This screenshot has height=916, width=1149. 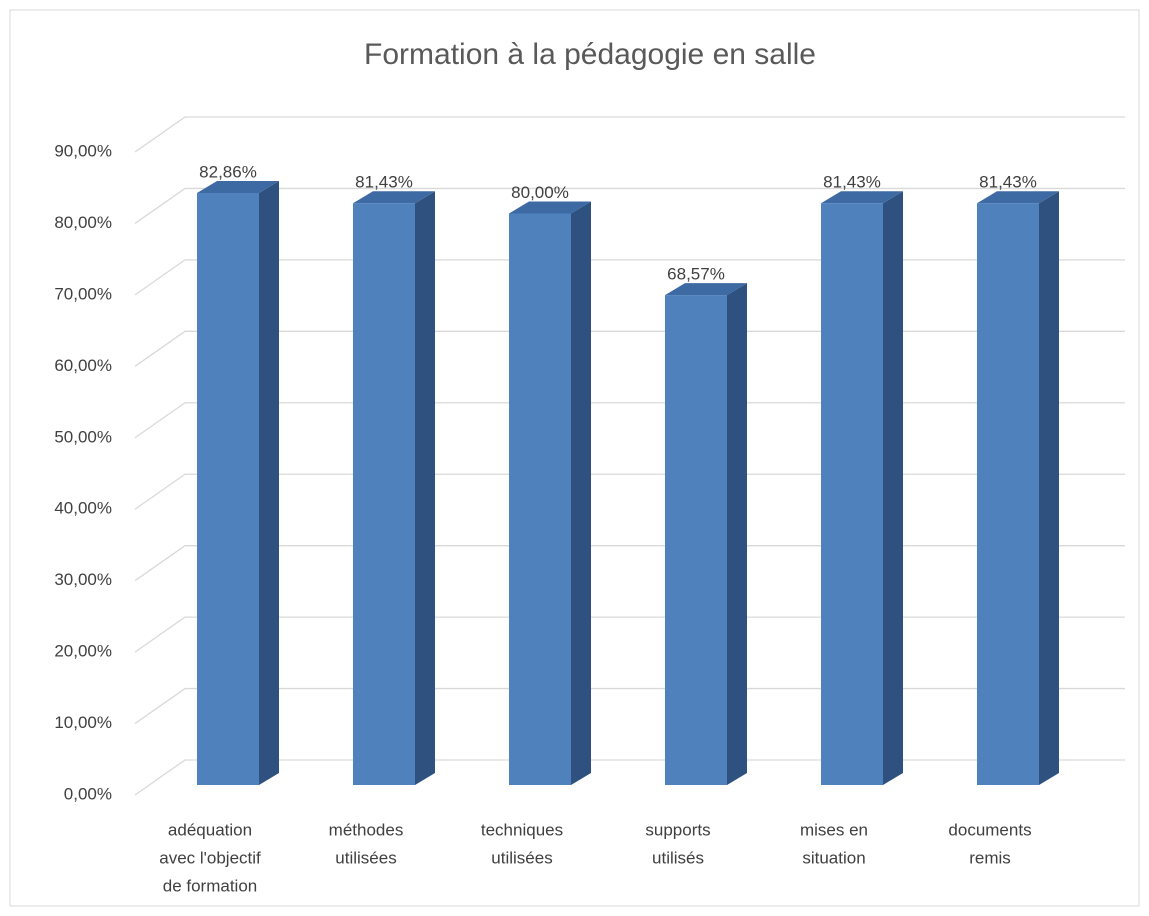 What do you see at coordinates (210, 885) in the screenshot?
I see `x-tick-label: de formation` at bounding box center [210, 885].